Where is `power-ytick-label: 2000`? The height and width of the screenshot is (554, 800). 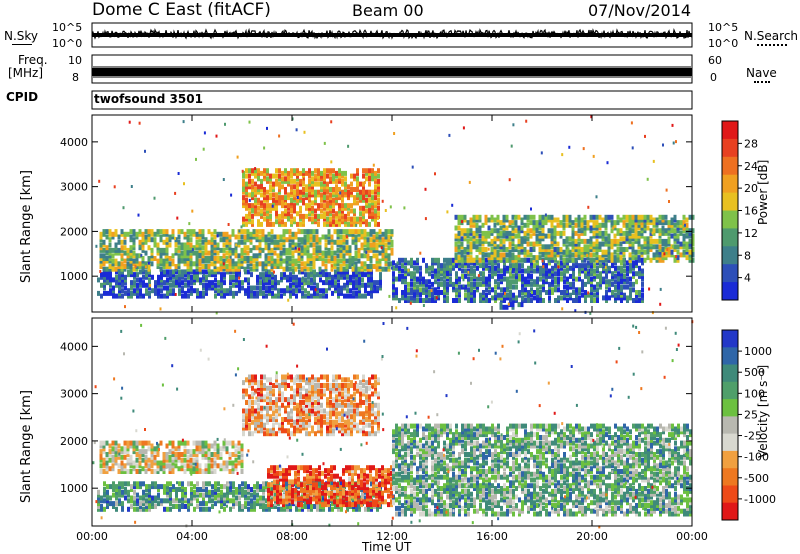
power-ytick-label: 2000 is located at coordinates (74, 231).